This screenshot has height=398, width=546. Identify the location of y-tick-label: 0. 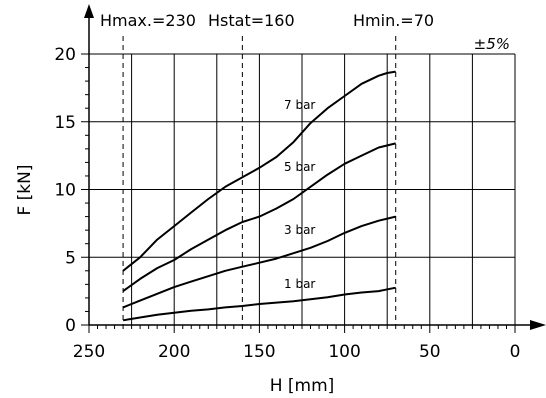
(70, 326).